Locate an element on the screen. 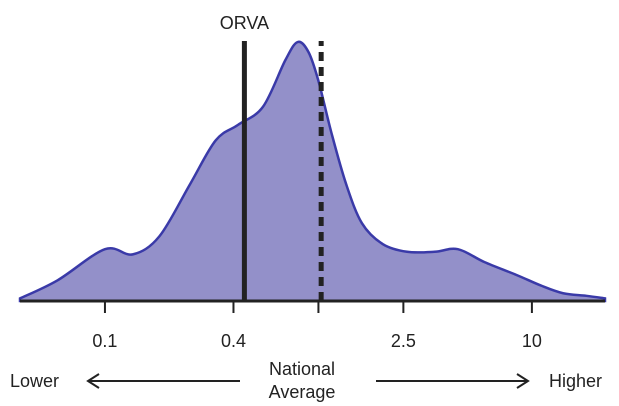 The width and height of the screenshot is (619, 406). national-label: National is located at coordinates (302, 369).